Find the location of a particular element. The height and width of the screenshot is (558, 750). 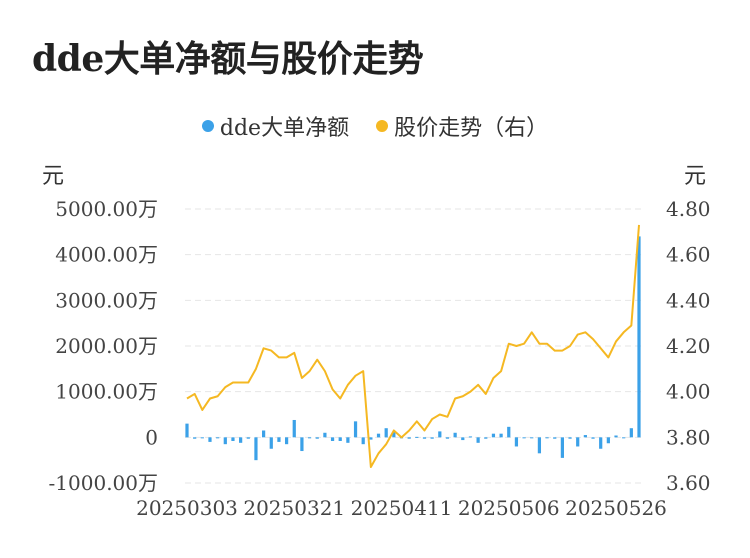

left-tick-label: 3000.00万 is located at coordinates (106, 300).